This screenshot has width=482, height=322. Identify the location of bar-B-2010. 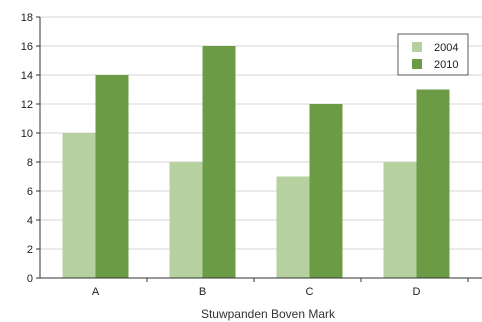
(219, 162).